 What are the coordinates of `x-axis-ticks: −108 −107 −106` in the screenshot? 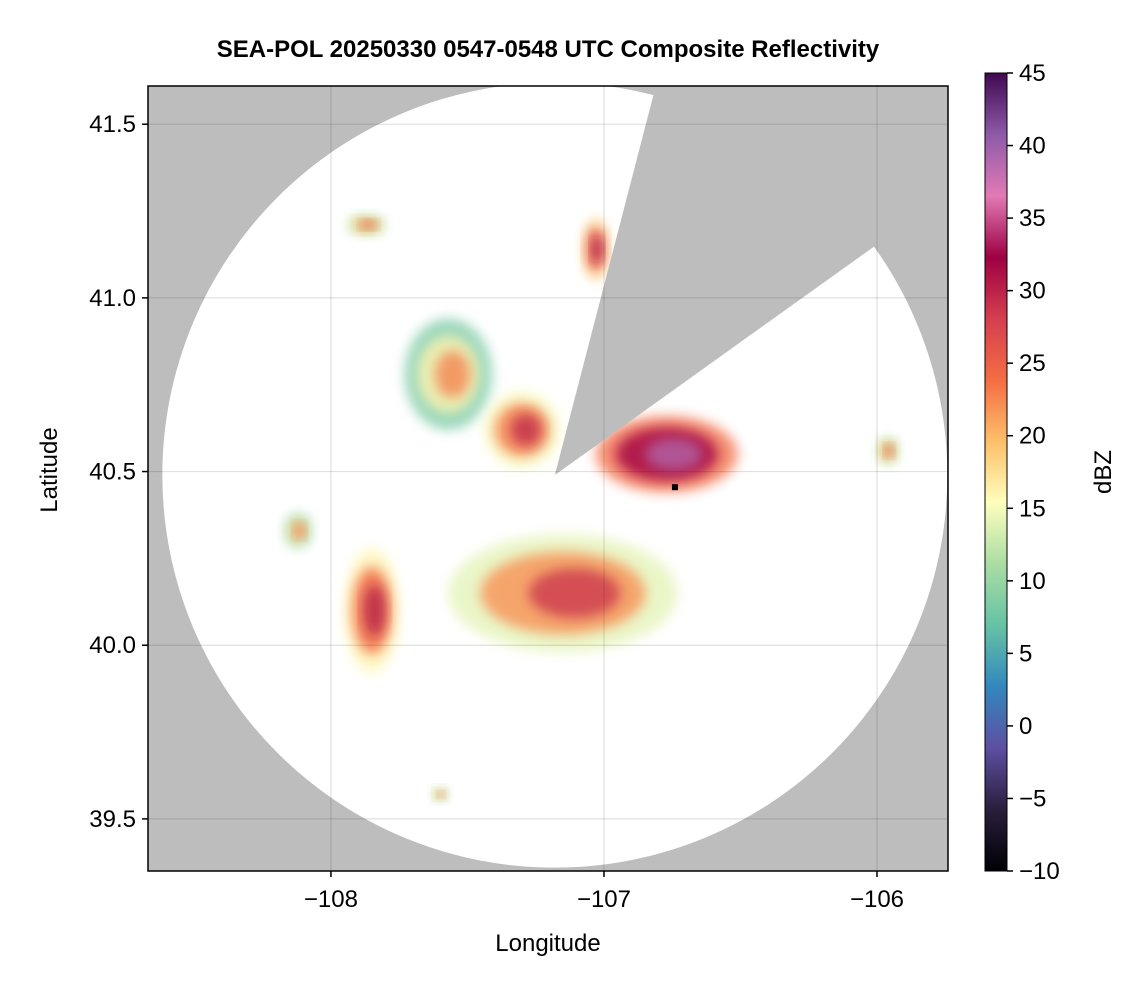 It's located at (604, 892).